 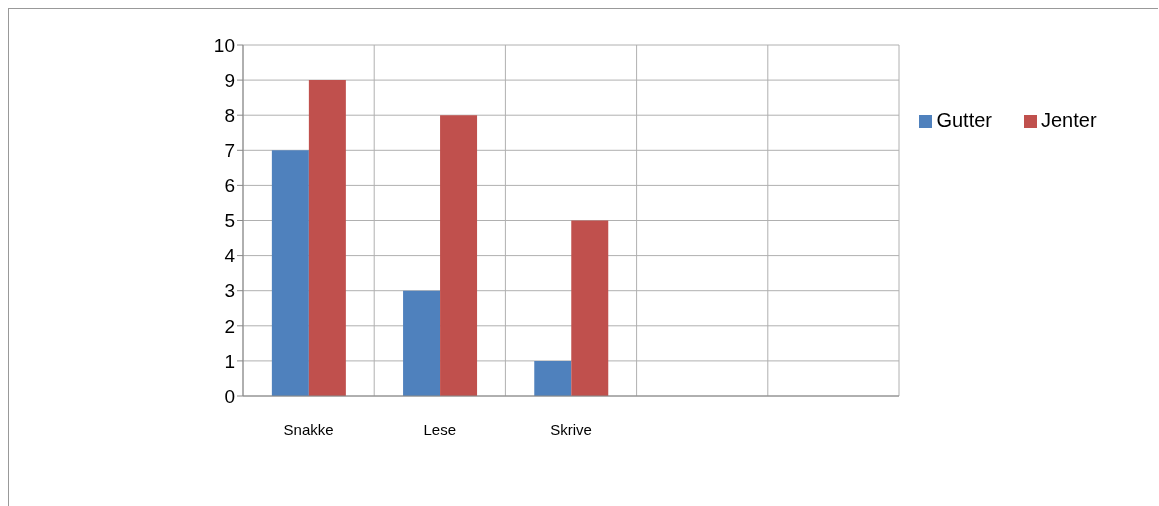 What do you see at coordinates (308, 429) in the screenshot?
I see `x-tick-label: Snakke` at bounding box center [308, 429].